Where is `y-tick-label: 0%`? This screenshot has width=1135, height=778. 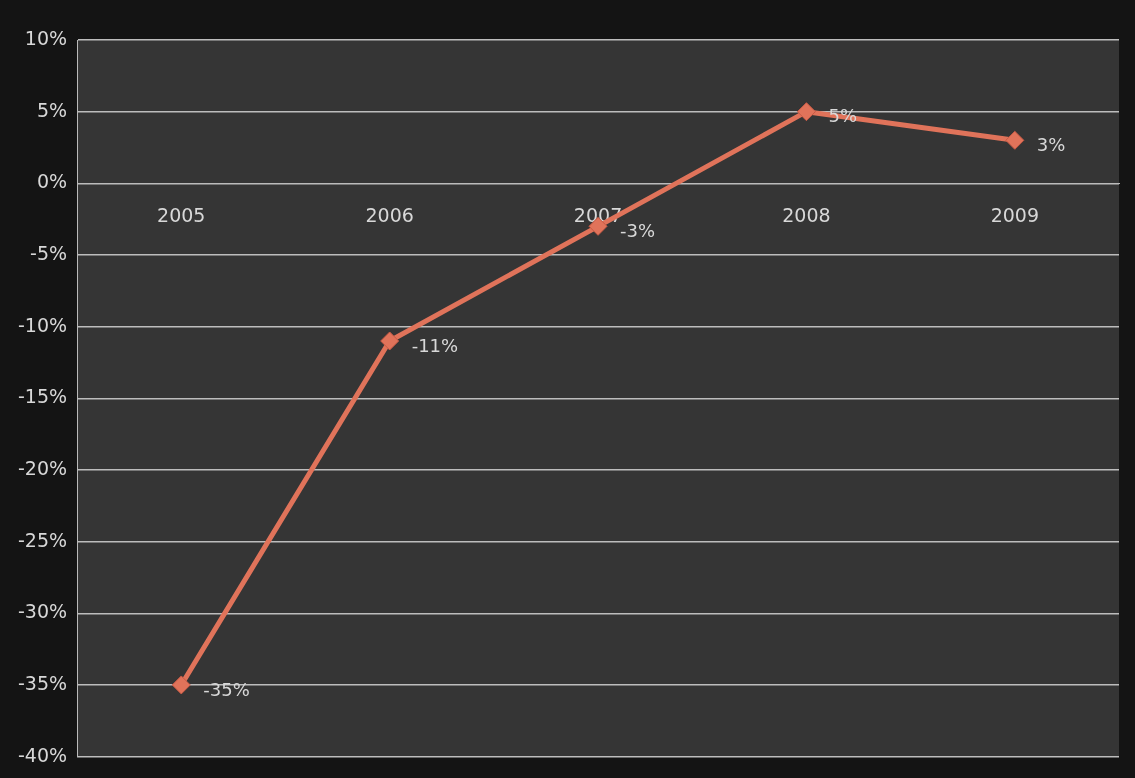 y-tick-label: 0% is located at coordinates (52, 181).